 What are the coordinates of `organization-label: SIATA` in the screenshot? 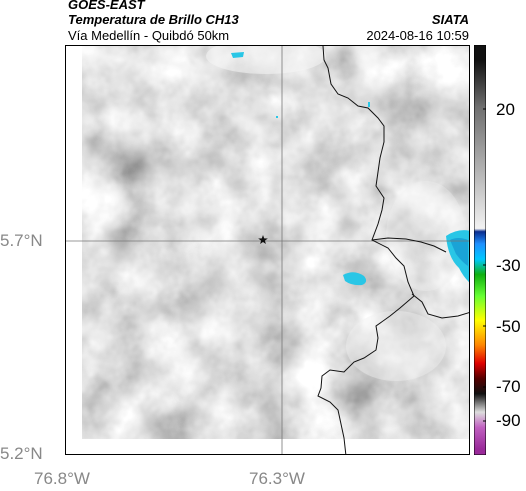 It's located at (450, 19).